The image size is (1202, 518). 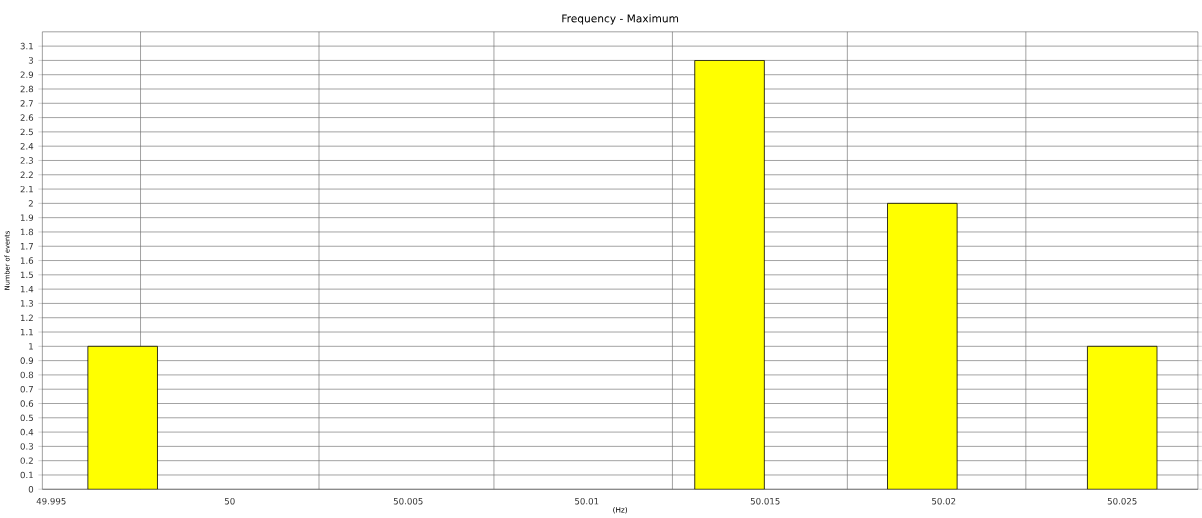 I want to click on y-tick-label: 0.2, so click(x=26, y=461).